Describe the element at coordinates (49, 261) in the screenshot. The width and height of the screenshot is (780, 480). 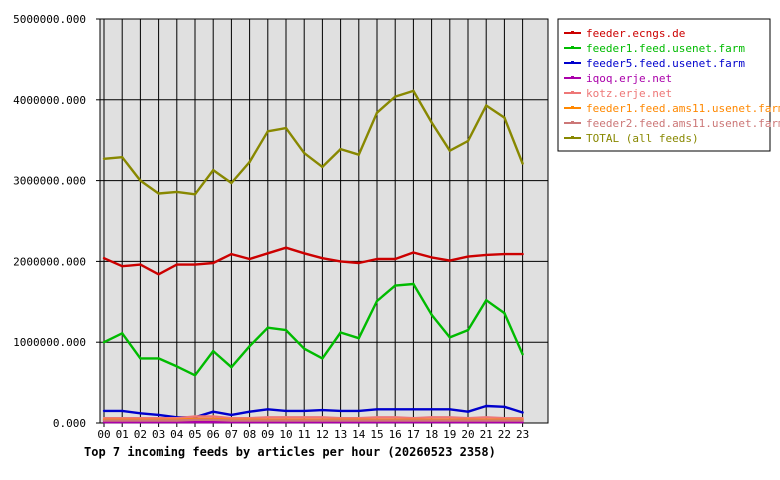
I see `y-tick-label: 2000000.000` at that location.